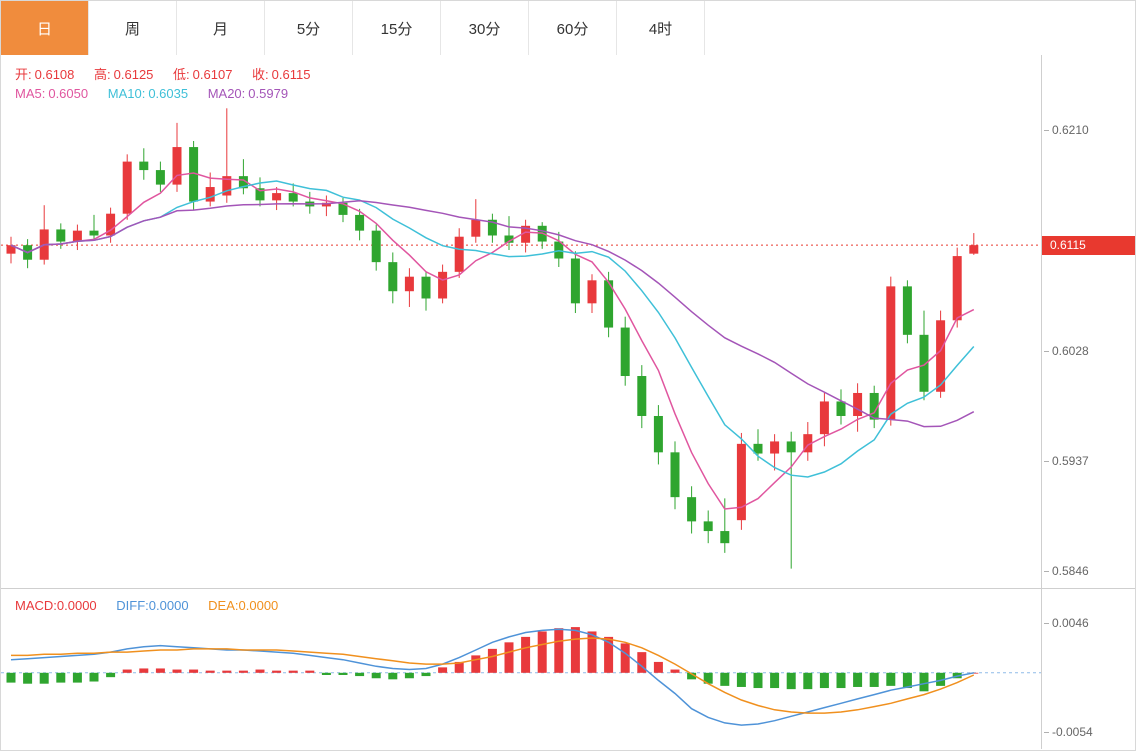 The image size is (1136, 751). What do you see at coordinates (221, 28) in the screenshot?
I see `tab-month: 月` at bounding box center [221, 28].